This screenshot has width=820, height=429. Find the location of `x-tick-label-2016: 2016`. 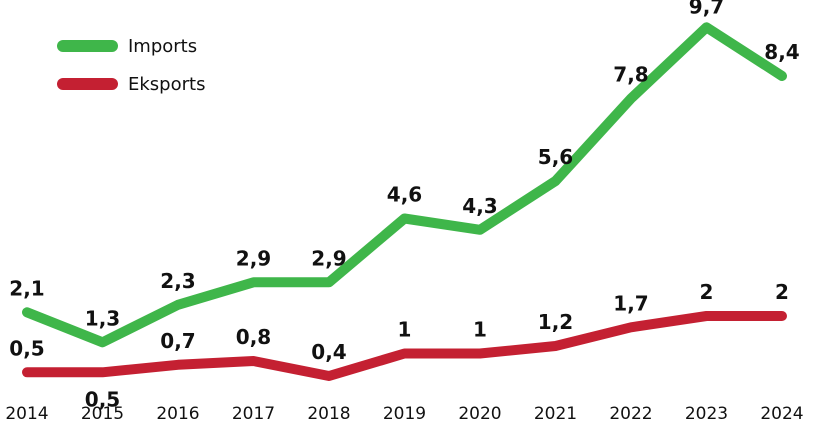

x-tick-label-2016: 2016 is located at coordinates (177, 414).